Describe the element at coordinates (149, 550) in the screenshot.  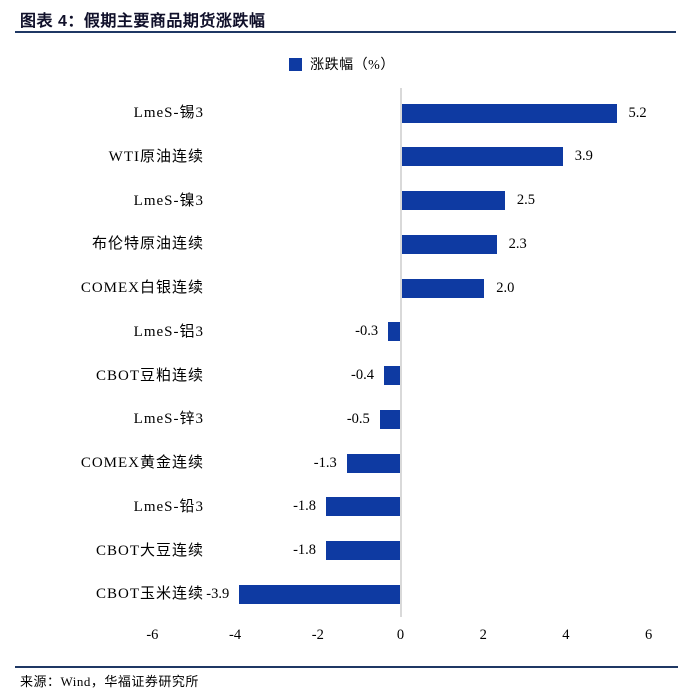
I see `category-label: CBOT大豆连续` at that location.